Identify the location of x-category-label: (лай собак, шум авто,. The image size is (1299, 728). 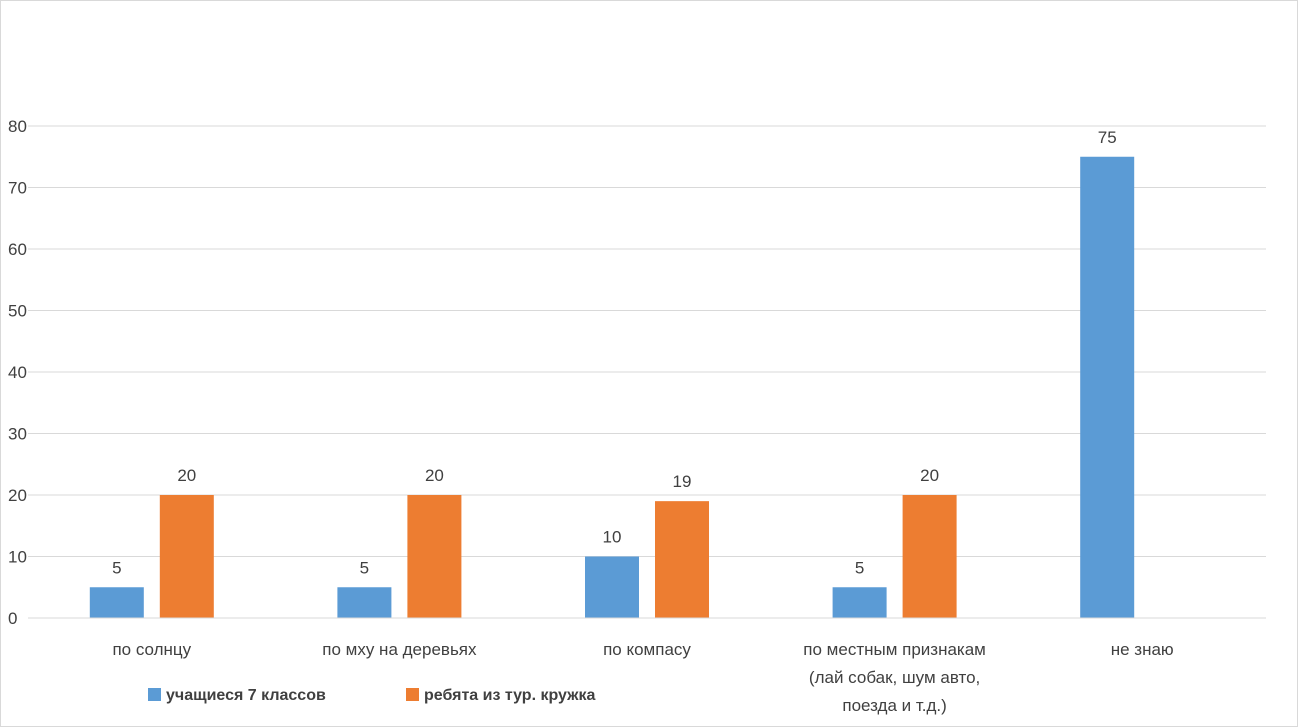
(894, 677).